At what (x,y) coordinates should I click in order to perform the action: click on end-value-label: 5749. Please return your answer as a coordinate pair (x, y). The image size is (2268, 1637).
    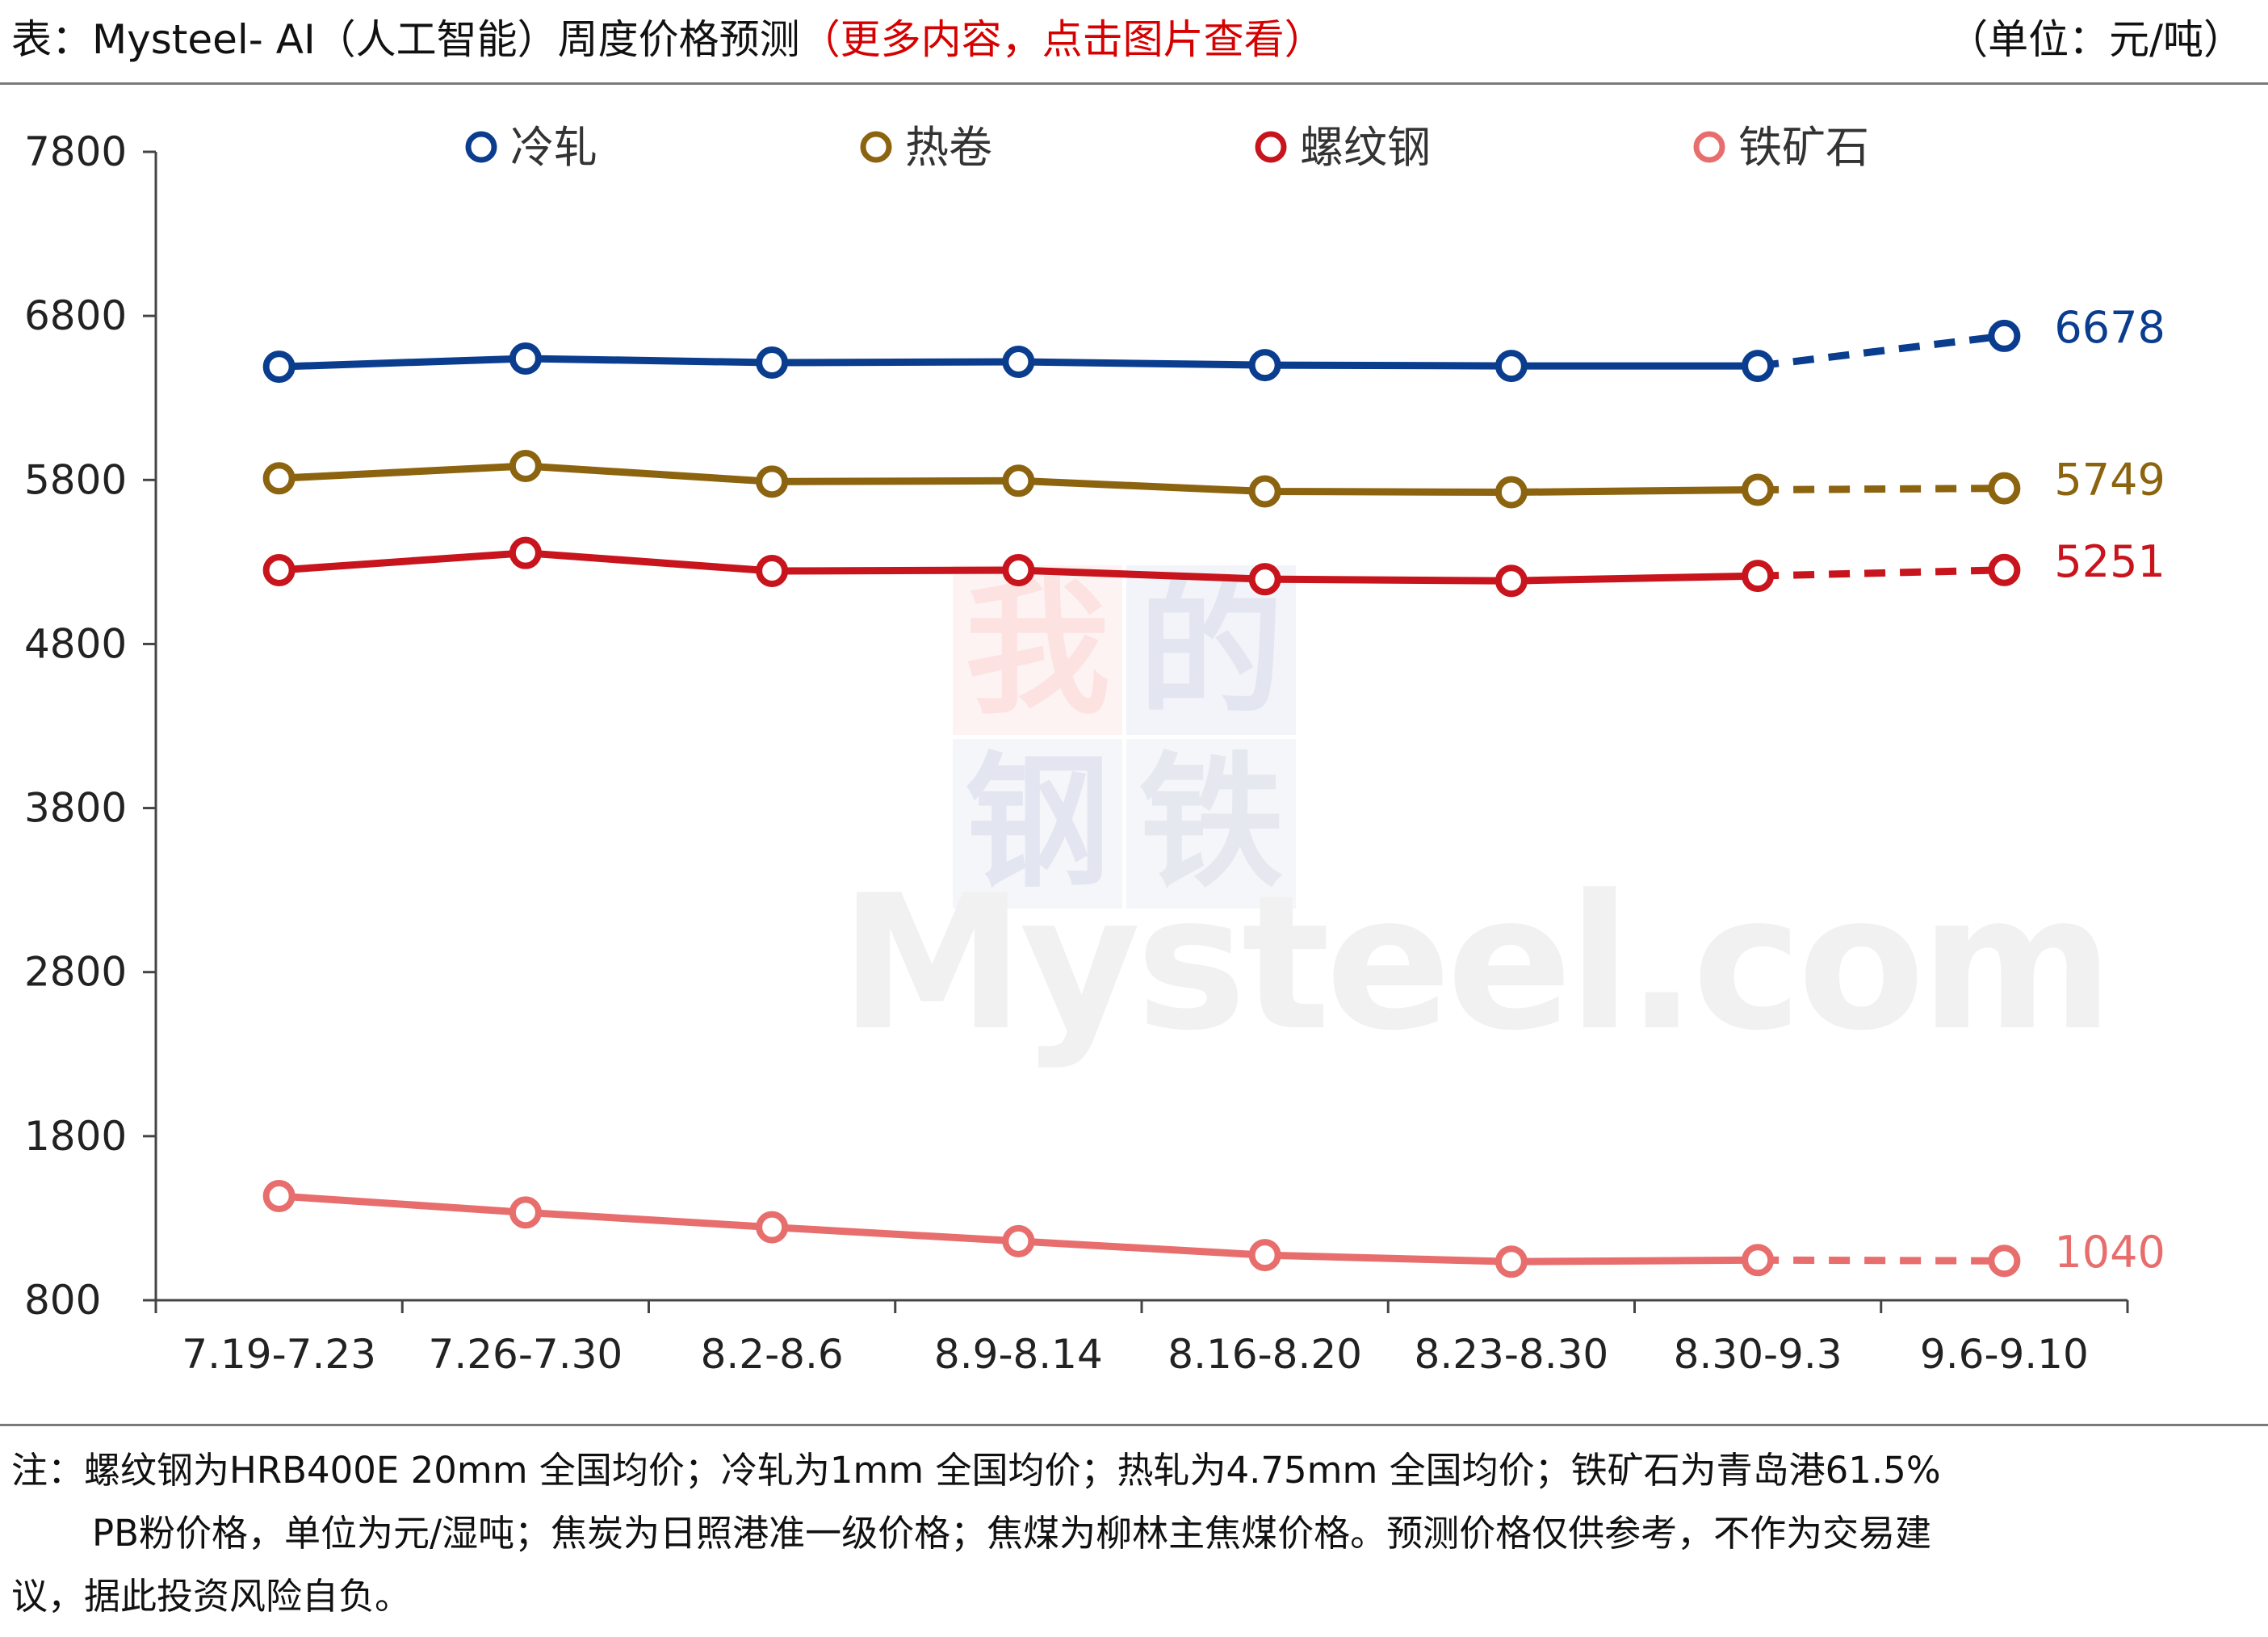
    Looking at the image, I should click on (2109, 481).